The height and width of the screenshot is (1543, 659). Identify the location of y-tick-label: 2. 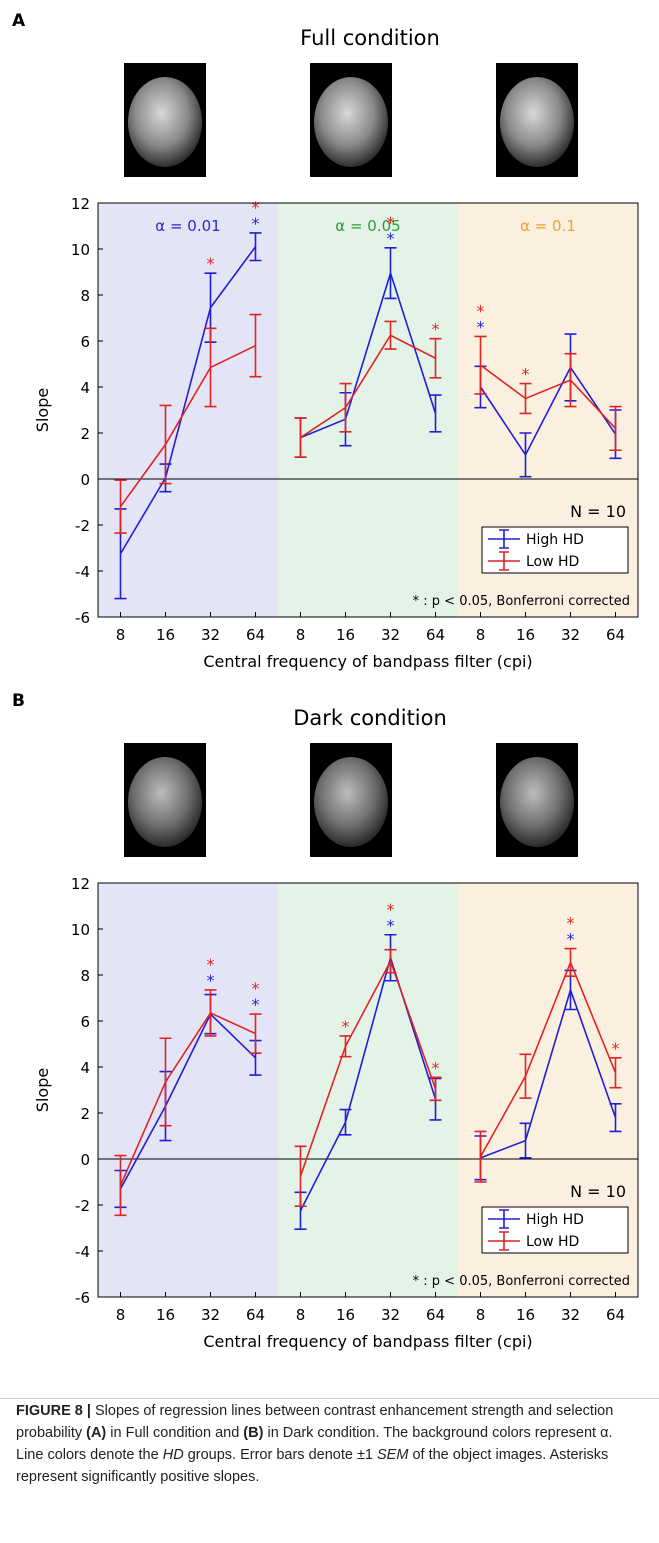
(85, 1114).